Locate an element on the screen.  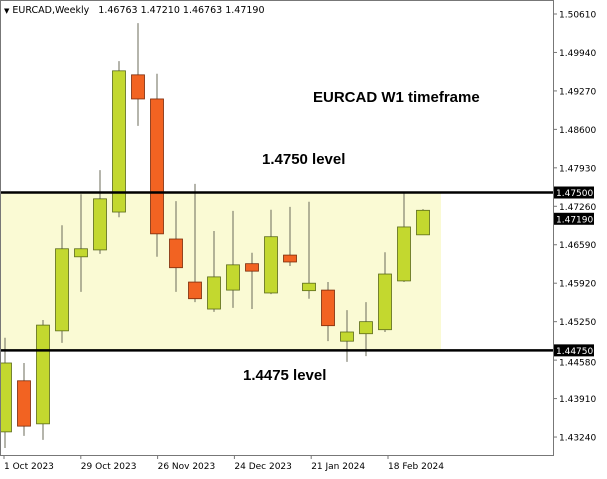
chart-annotation-title: EURCAD W1 timeframe is located at coordinates (396, 97).